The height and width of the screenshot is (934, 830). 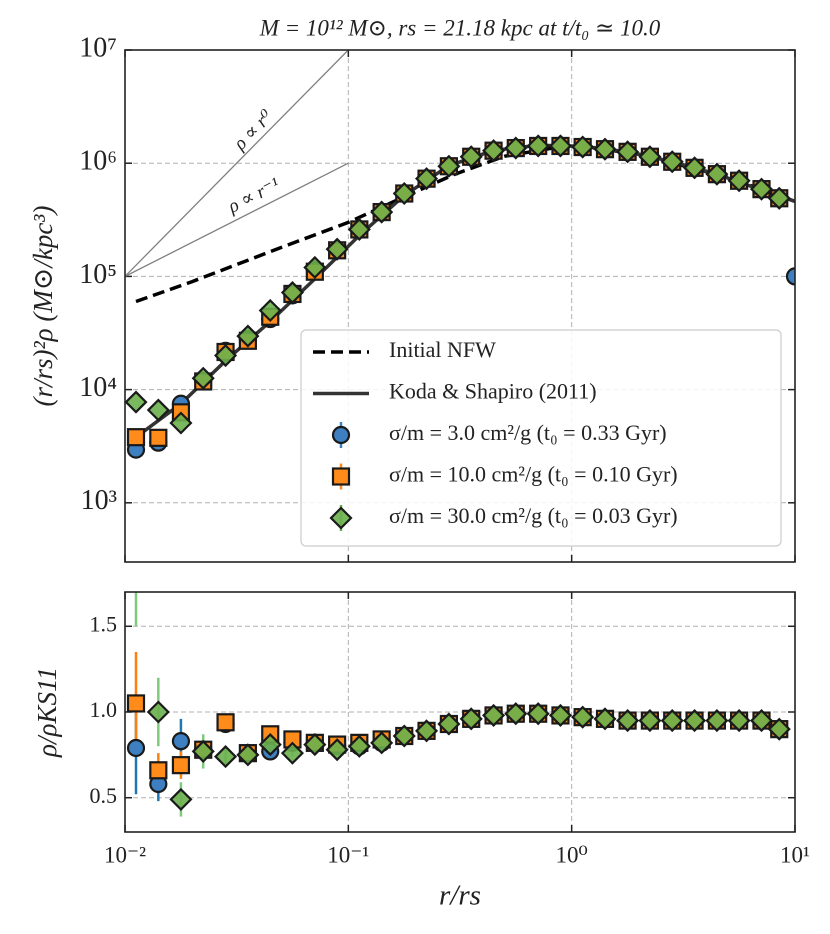 I want to click on legend-label: σ/m = 10.0 cm²/g (t₀ = 0.10 Gyr), so click(x=533, y=474).